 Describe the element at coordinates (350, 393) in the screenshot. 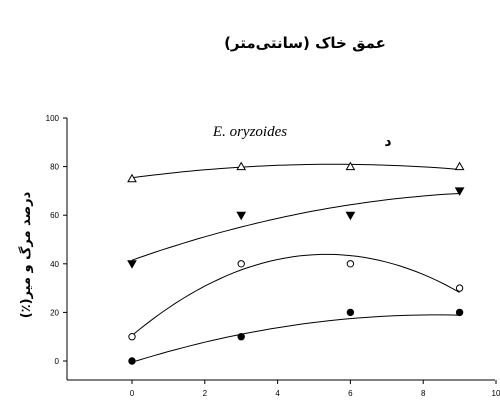

I see `x-tick-label: 6` at that location.